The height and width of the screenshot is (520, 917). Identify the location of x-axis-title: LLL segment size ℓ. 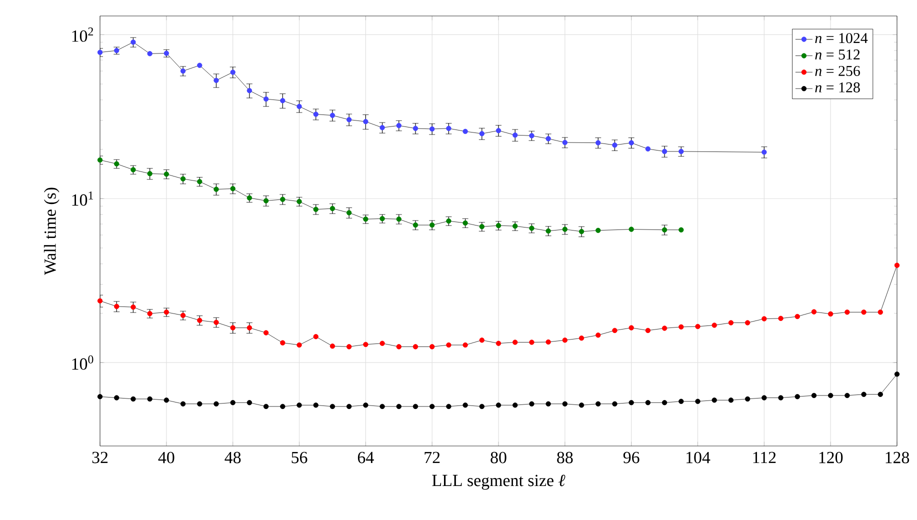
(499, 482).